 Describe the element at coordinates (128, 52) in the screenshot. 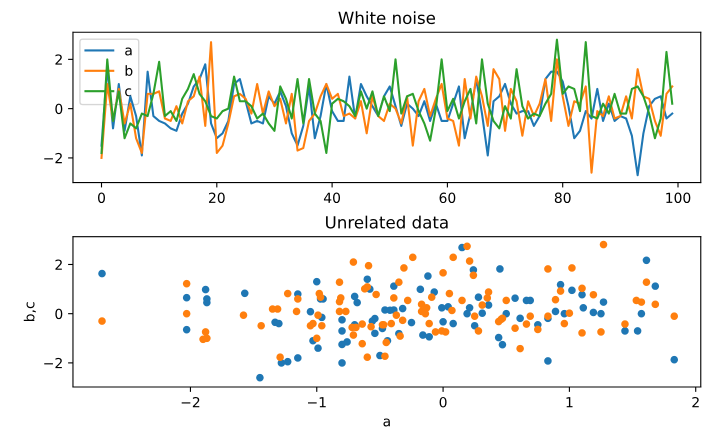

I see `legend-label: a` at that location.